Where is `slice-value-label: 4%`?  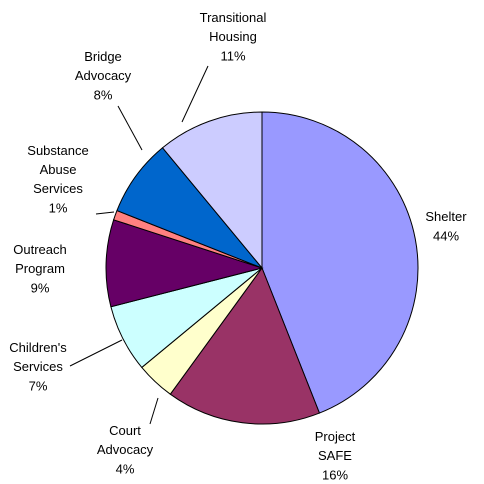 slice-value-label: 4% is located at coordinates (125, 468).